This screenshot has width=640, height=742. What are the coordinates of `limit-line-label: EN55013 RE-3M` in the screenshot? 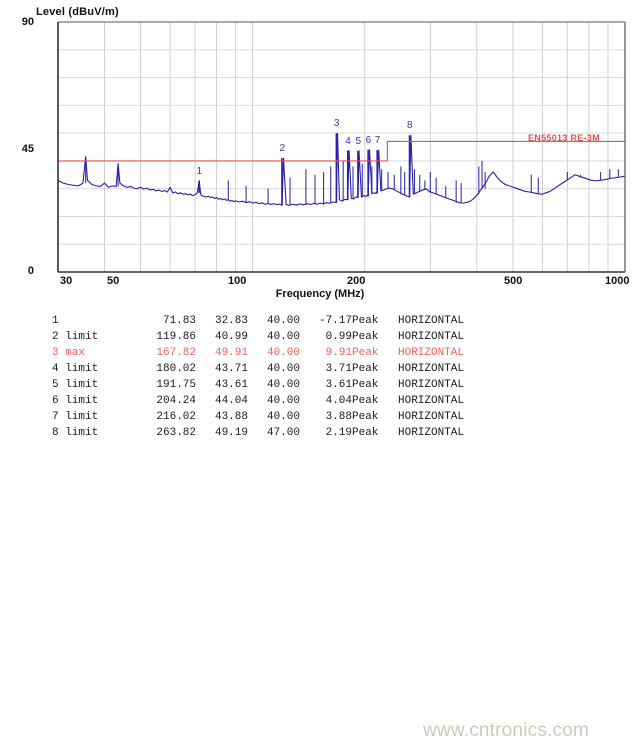 It's located at (564, 138).